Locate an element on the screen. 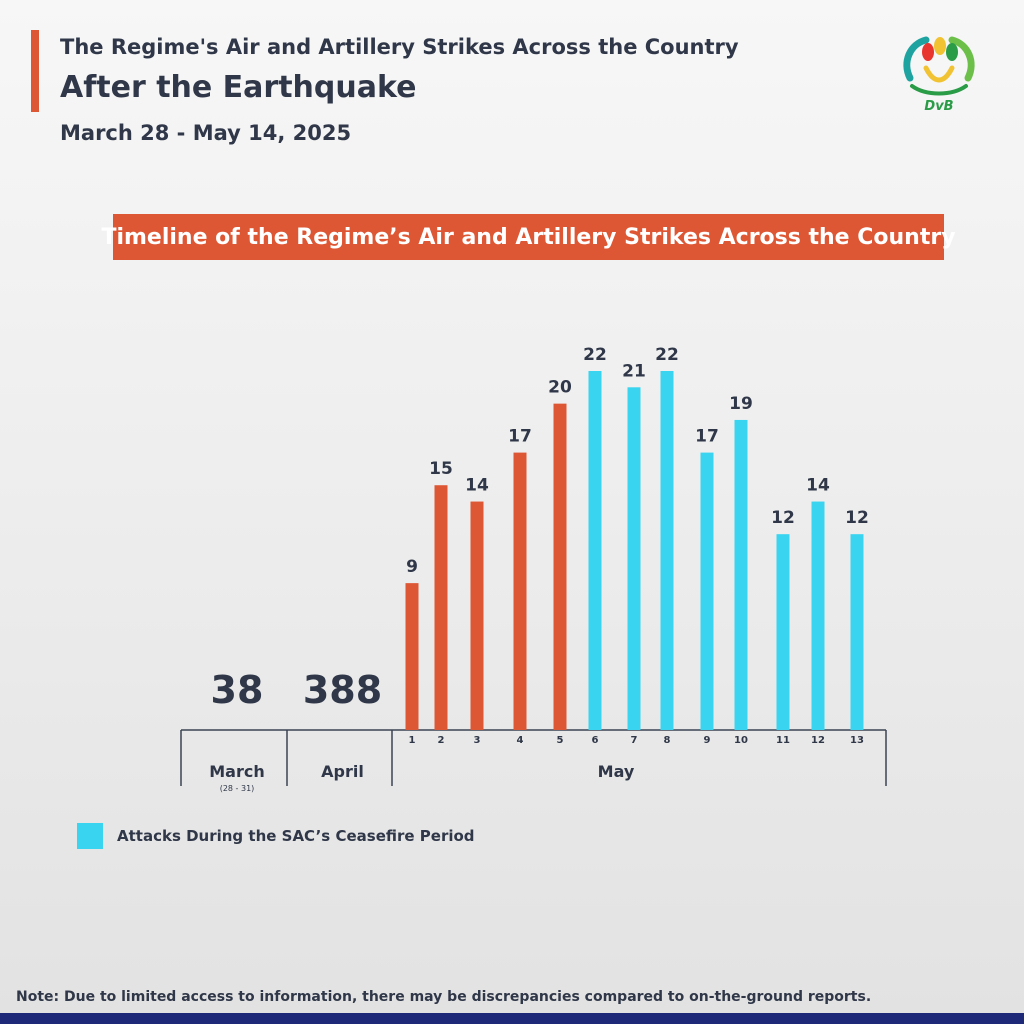 Image resolution: width=1024 pixels, height=1024 pixels. bar-value-label-may-1: 9 is located at coordinates (412, 567).